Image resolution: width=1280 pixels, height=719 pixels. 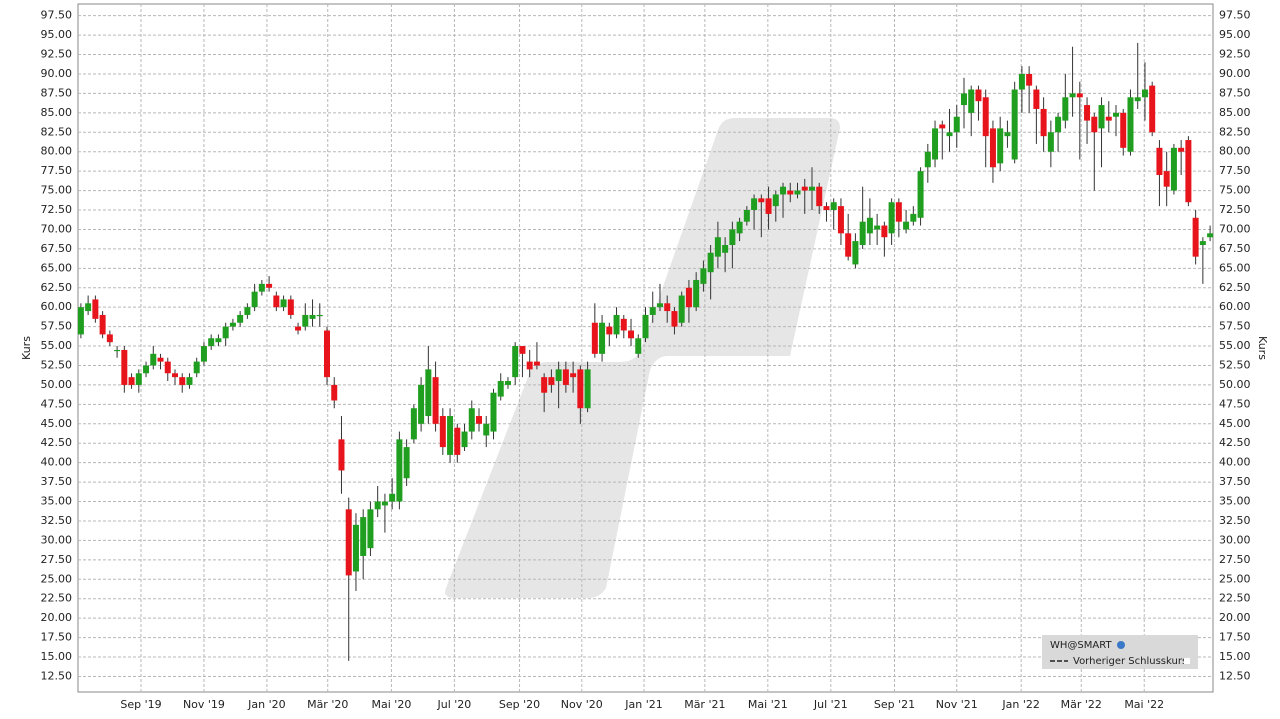 I want to click on y2-tick-label: 92.50, so click(x=1235, y=54).